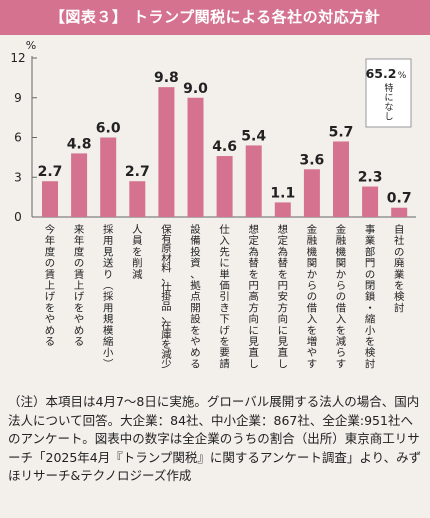 The image size is (430, 518). I want to click on y-tick-label: 3, so click(18, 177).